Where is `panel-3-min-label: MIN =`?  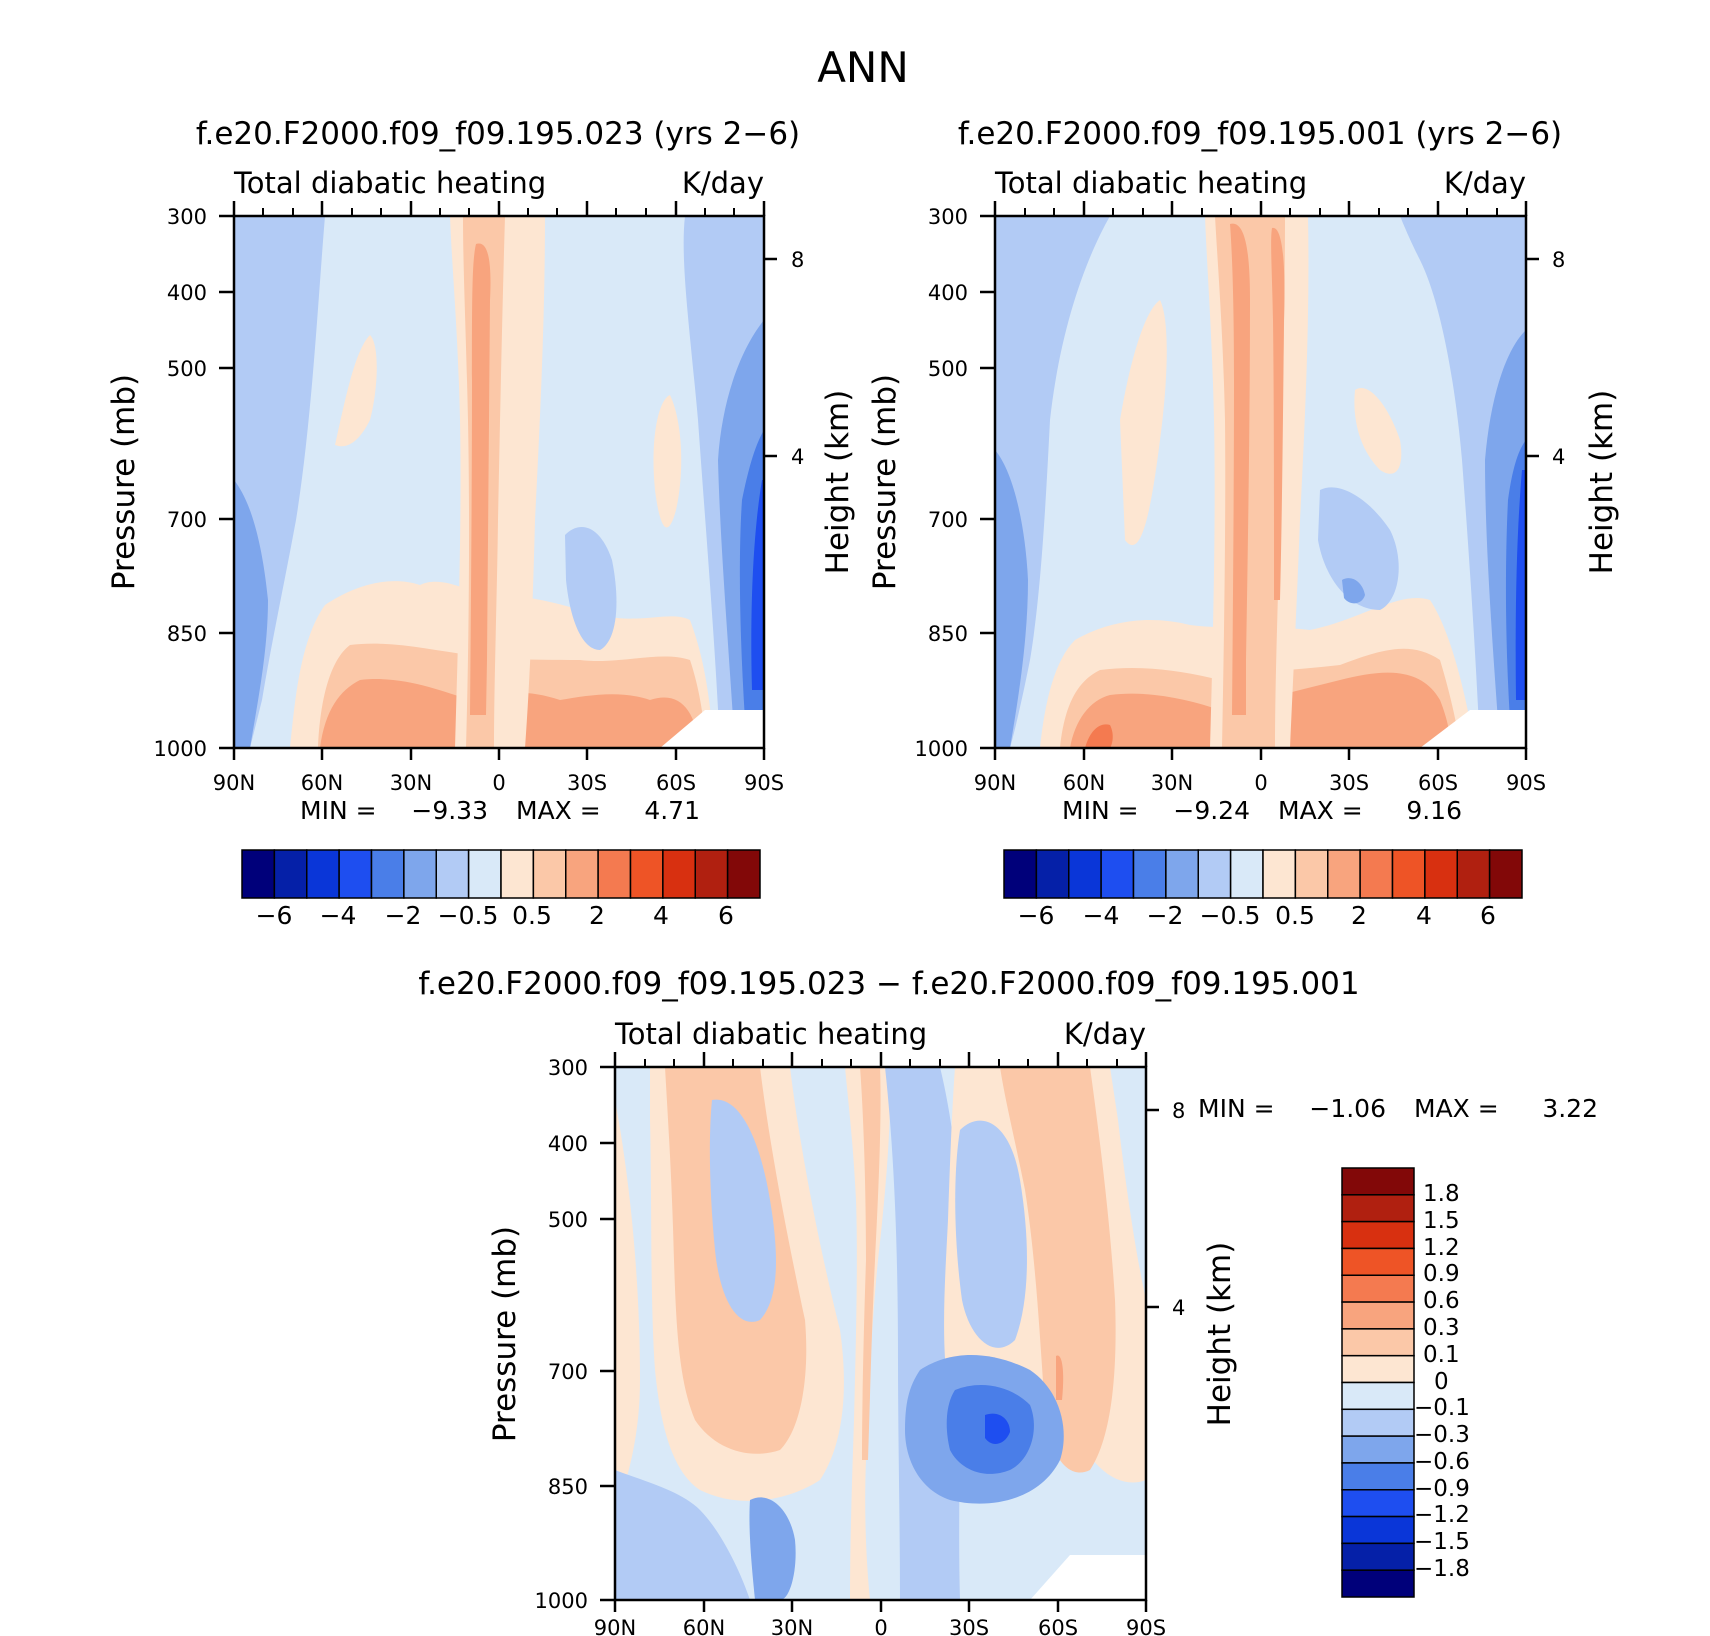
panel-3-min-label: MIN = is located at coordinates (1236, 1108).